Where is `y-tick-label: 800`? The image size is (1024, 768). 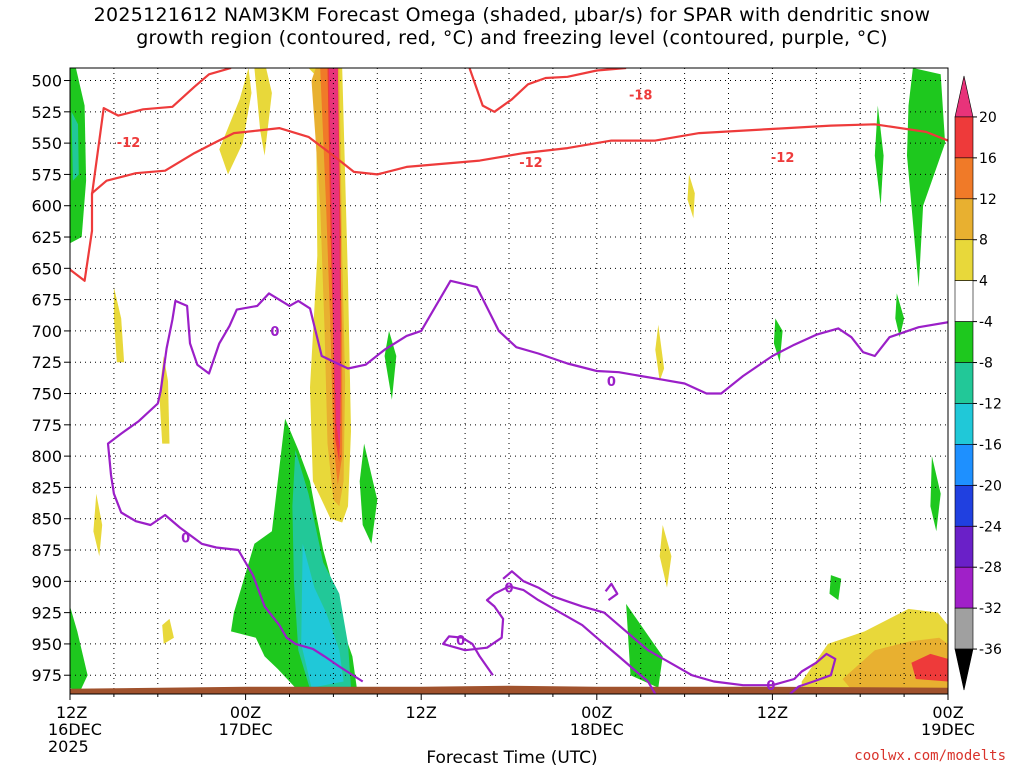
y-tick-label: 800 is located at coordinates (46, 456).